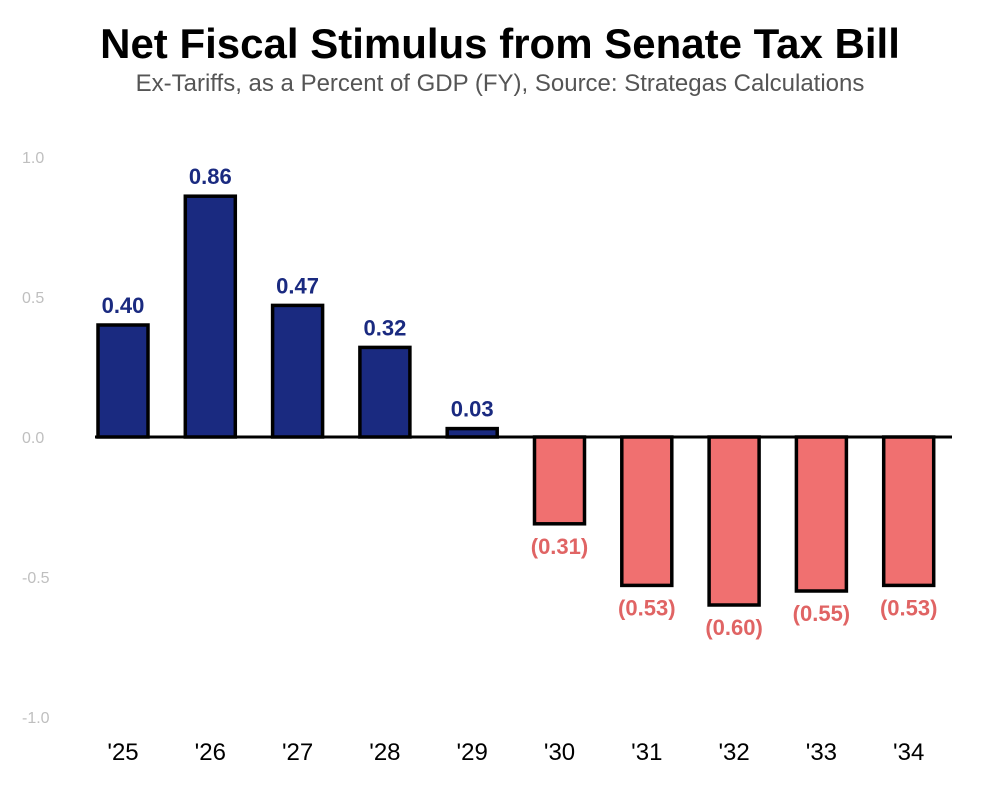 Image resolution: width=1000 pixels, height=787 pixels. Describe the element at coordinates (210, 752) in the screenshot. I see `x-tick-label: '26` at that location.